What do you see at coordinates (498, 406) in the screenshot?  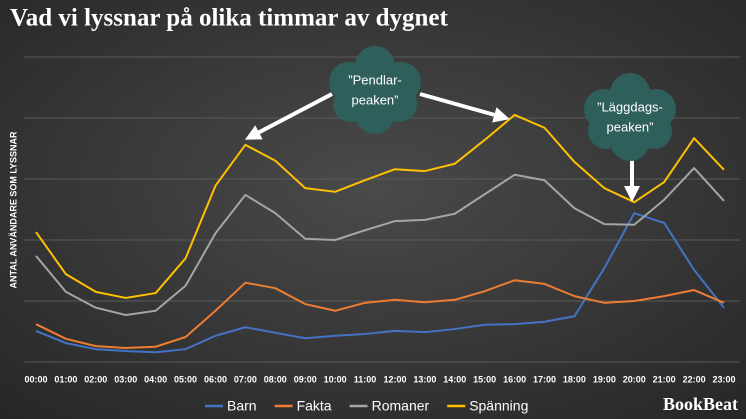 I see `legend-label: Spänning` at bounding box center [498, 406].